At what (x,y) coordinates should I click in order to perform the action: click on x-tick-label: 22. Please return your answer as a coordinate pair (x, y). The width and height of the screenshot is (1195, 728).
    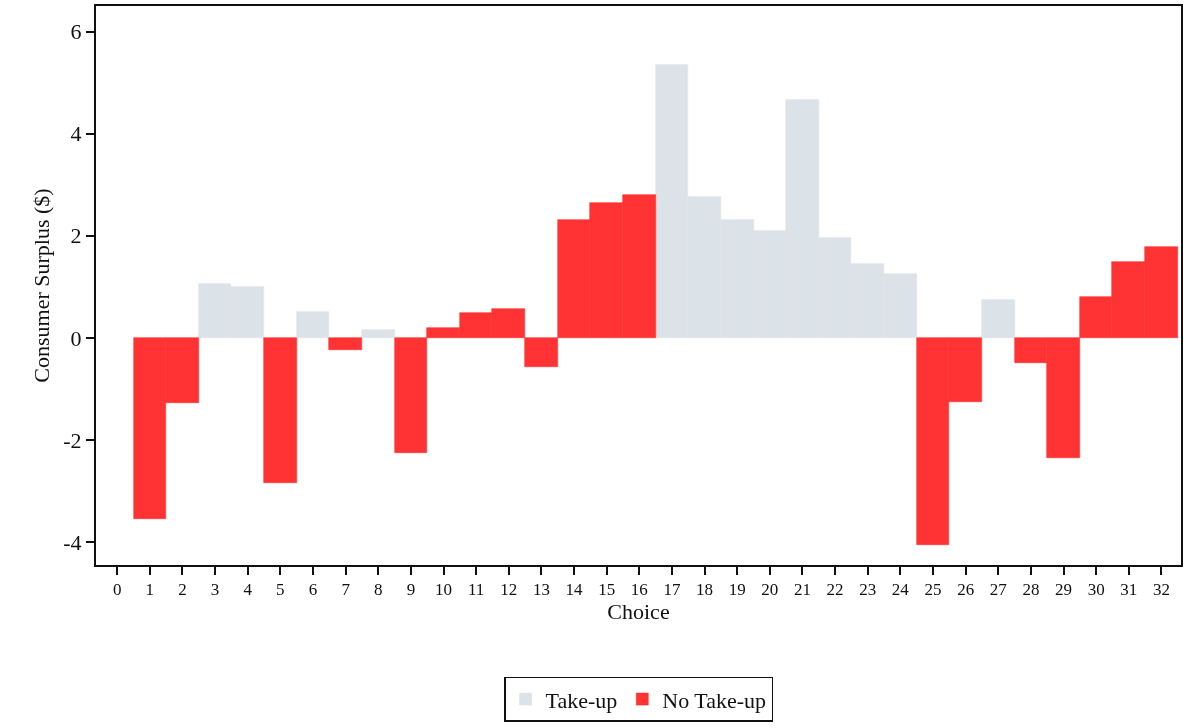
    Looking at the image, I should click on (835, 590).